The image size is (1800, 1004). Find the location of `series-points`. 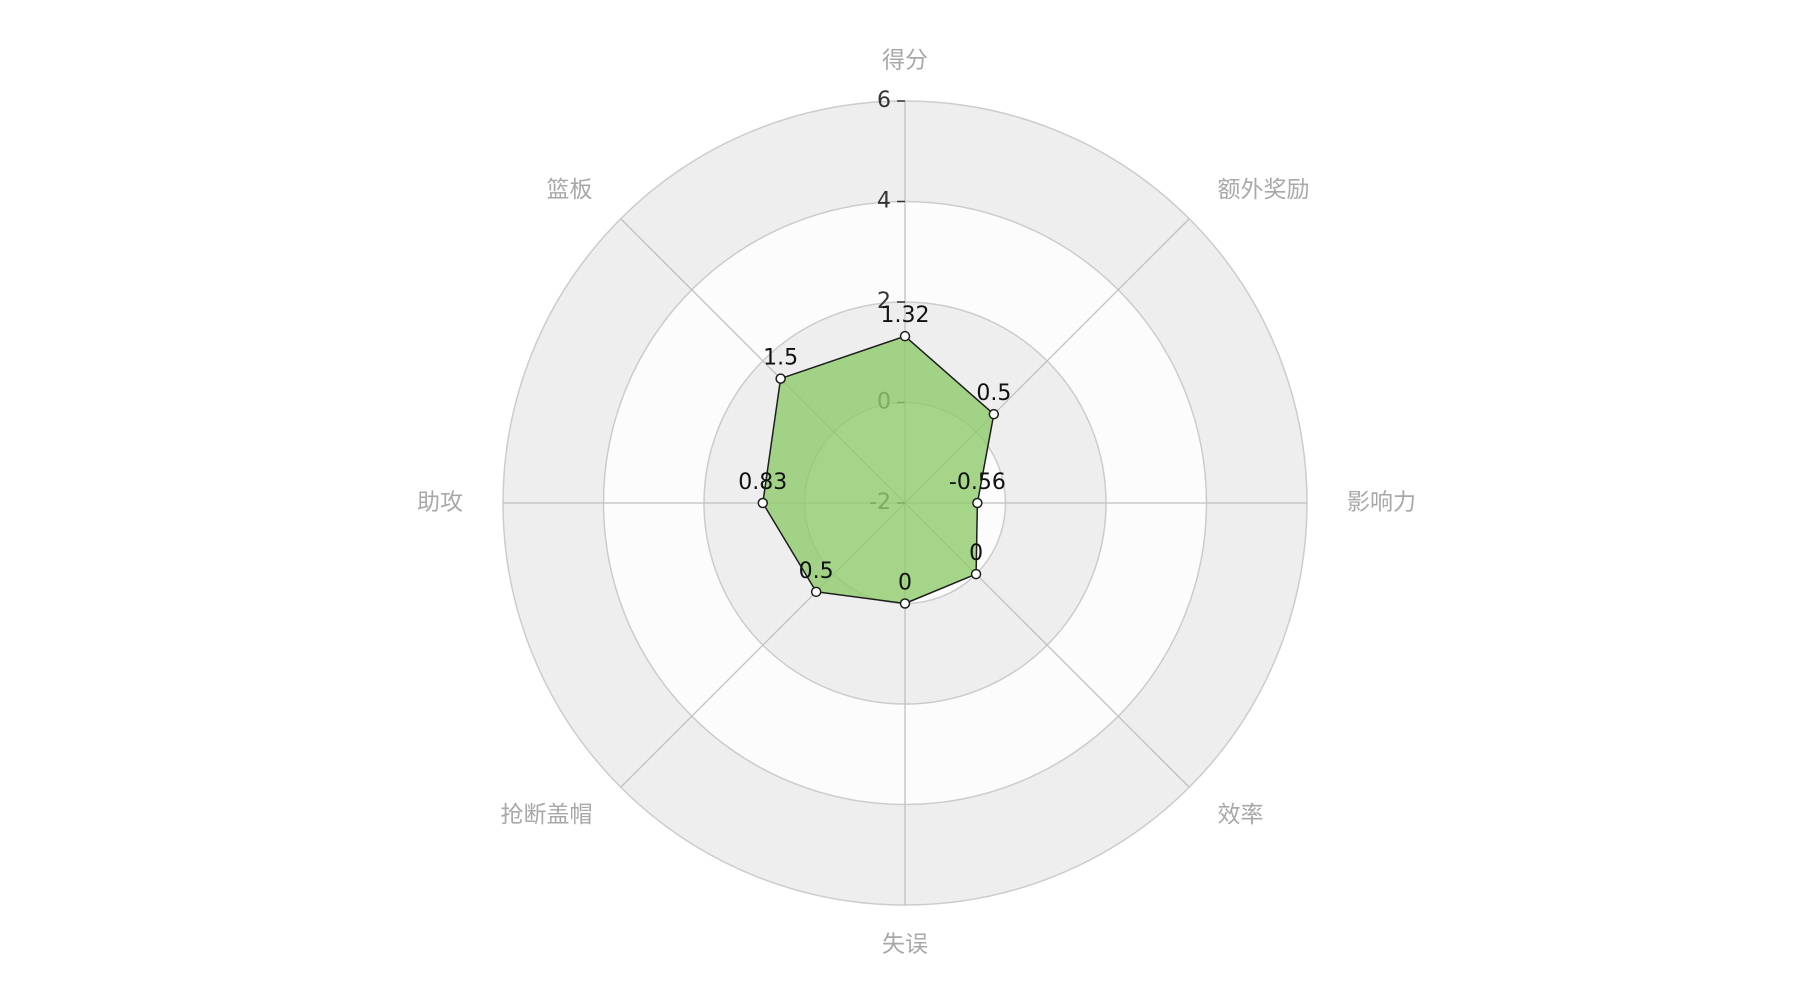

series-points is located at coordinates (878, 469).